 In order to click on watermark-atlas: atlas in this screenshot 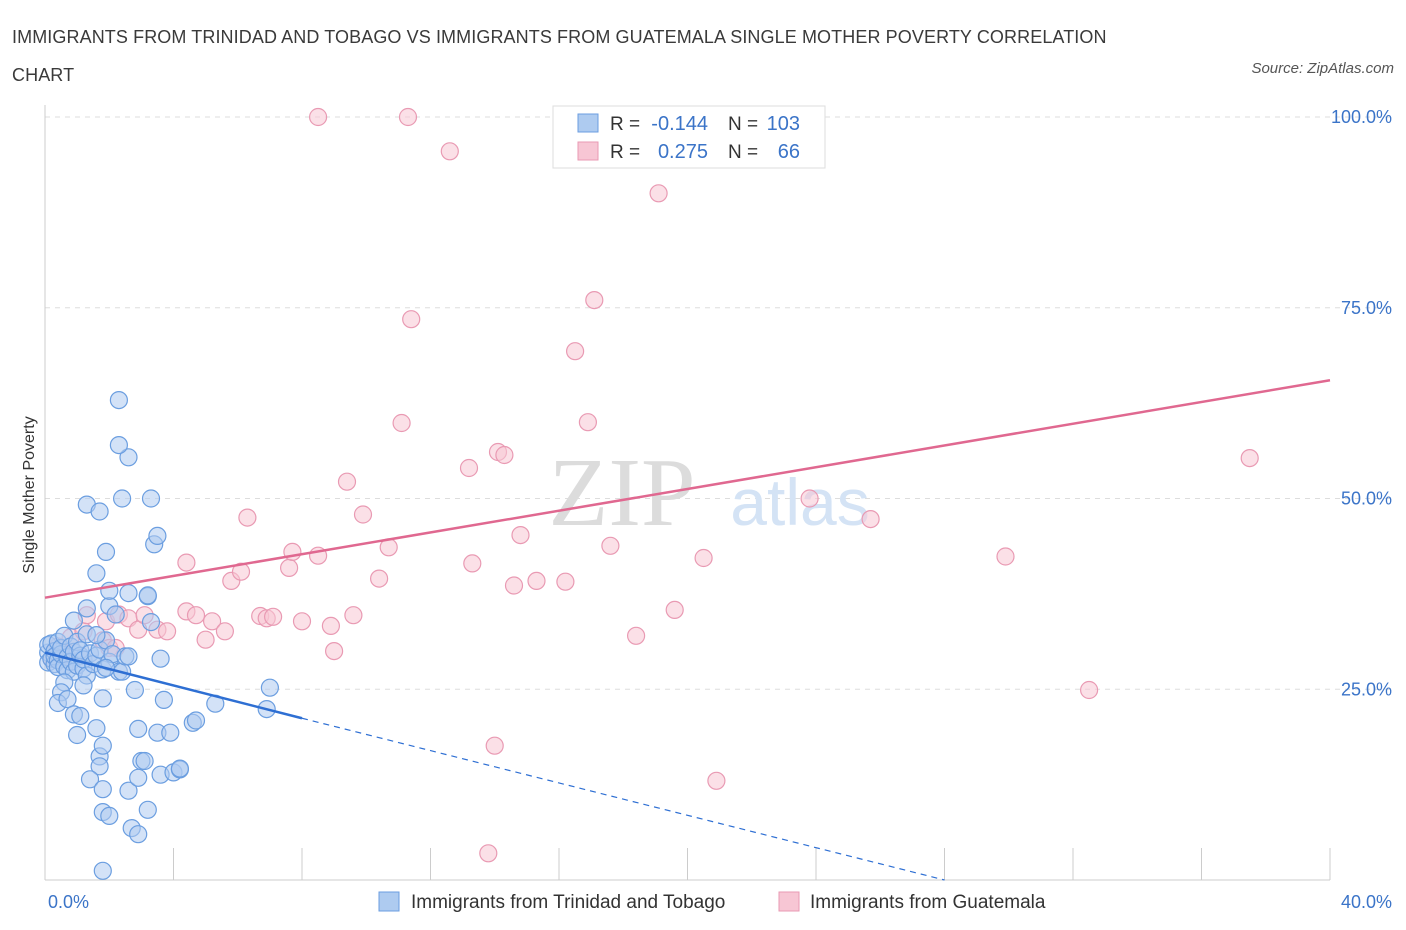, I will do `click(799, 502)`.